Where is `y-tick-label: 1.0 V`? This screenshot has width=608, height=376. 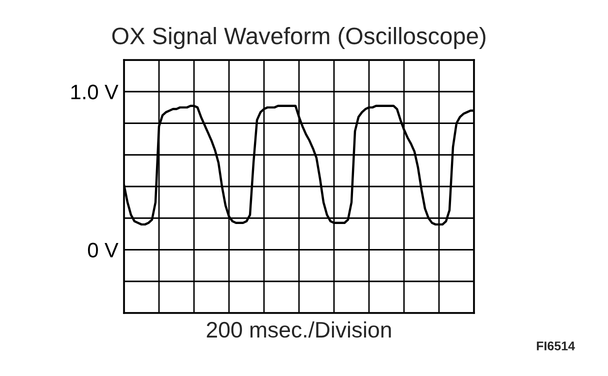 y-tick-label: 1.0 V is located at coordinates (94, 92).